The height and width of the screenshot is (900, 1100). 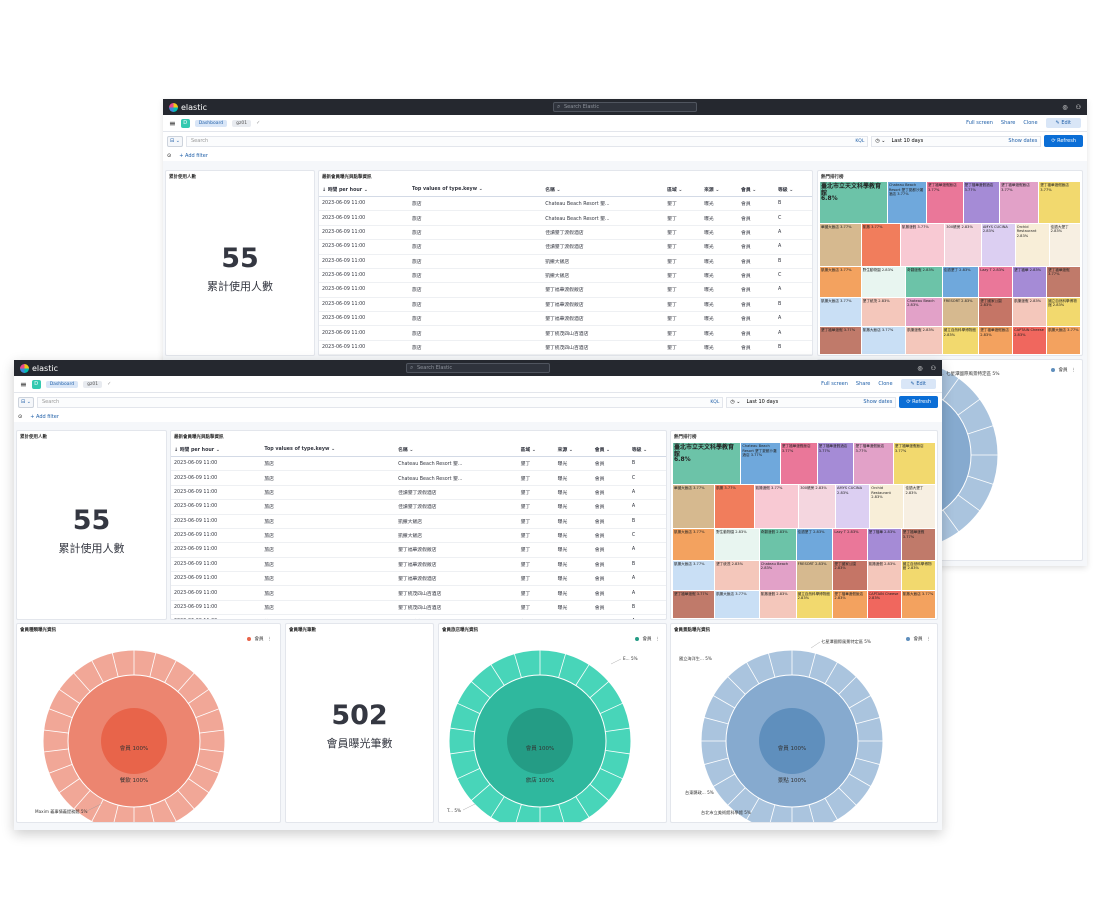 What do you see at coordinates (887, 507) in the screenshot?
I see `treemap-cell: Orchid Restaurant 2.83%` at bounding box center [887, 507].